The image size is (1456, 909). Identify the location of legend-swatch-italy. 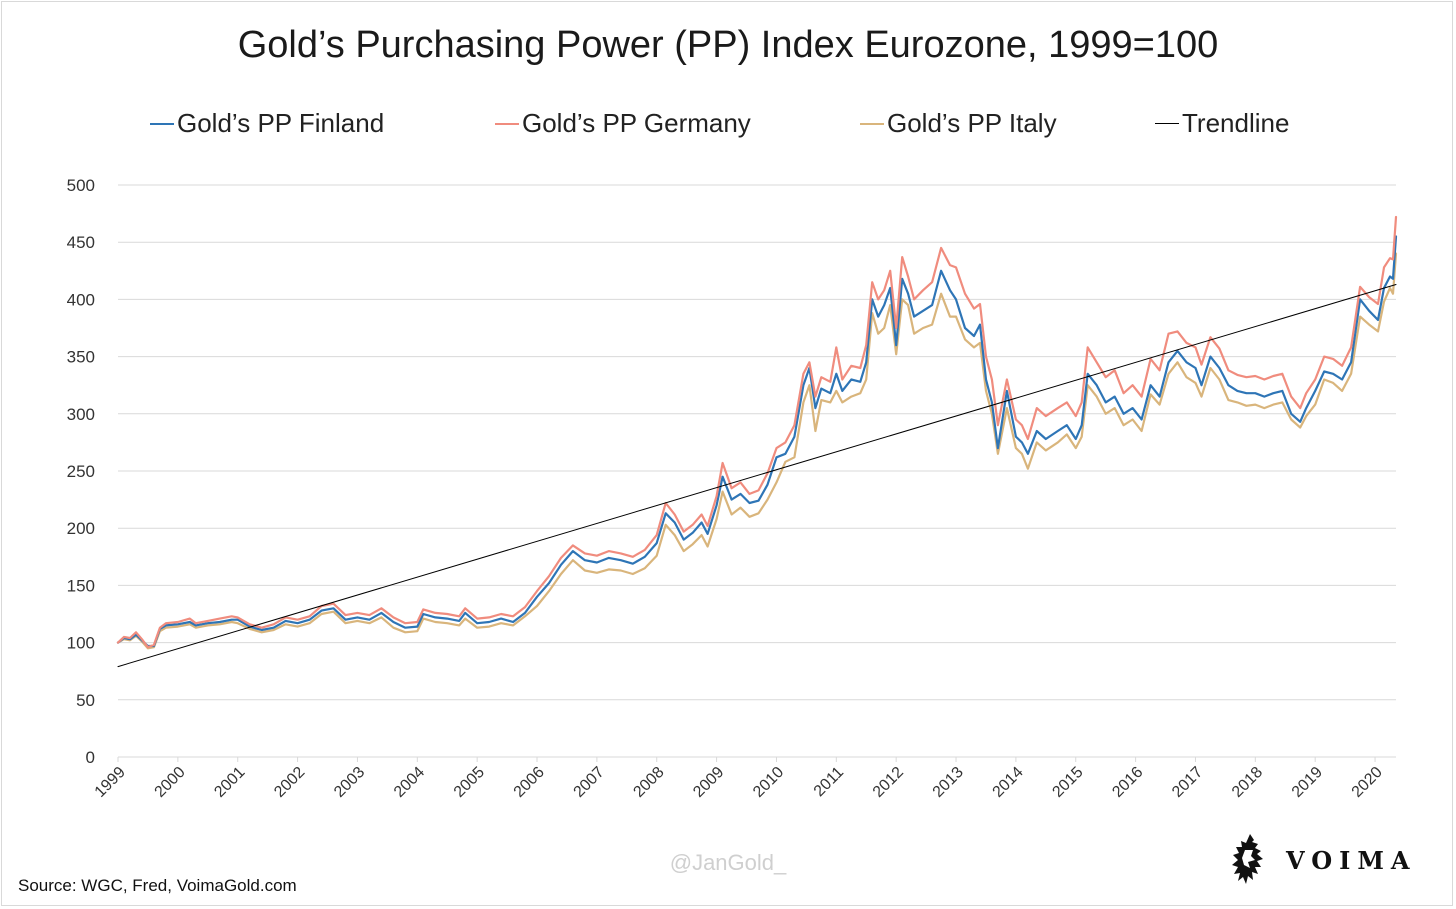
(872, 123).